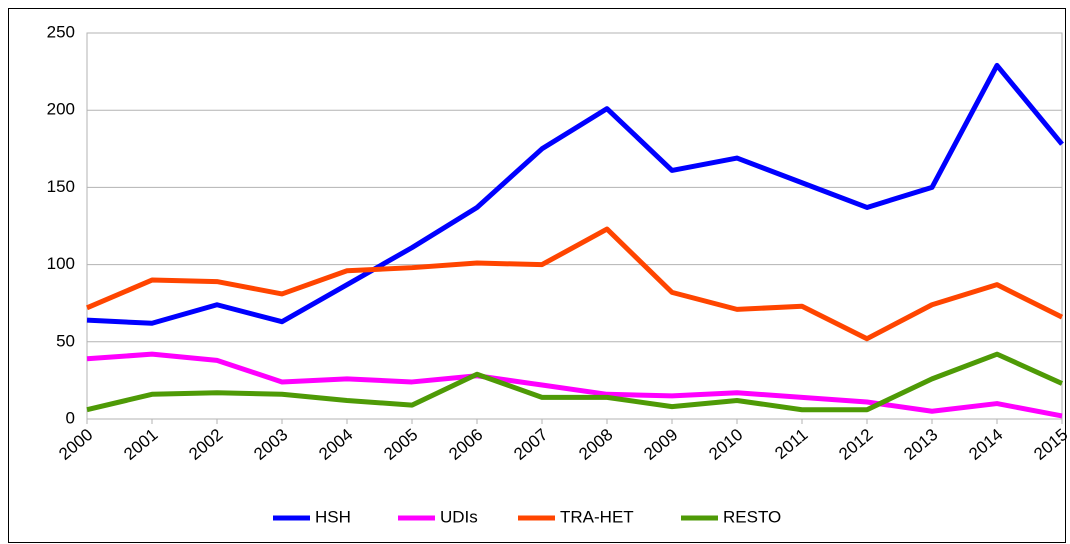 The height and width of the screenshot is (544, 1070). What do you see at coordinates (752, 516) in the screenshot?
I see `legend-label: RESTO` at bounding box center [752, 516].